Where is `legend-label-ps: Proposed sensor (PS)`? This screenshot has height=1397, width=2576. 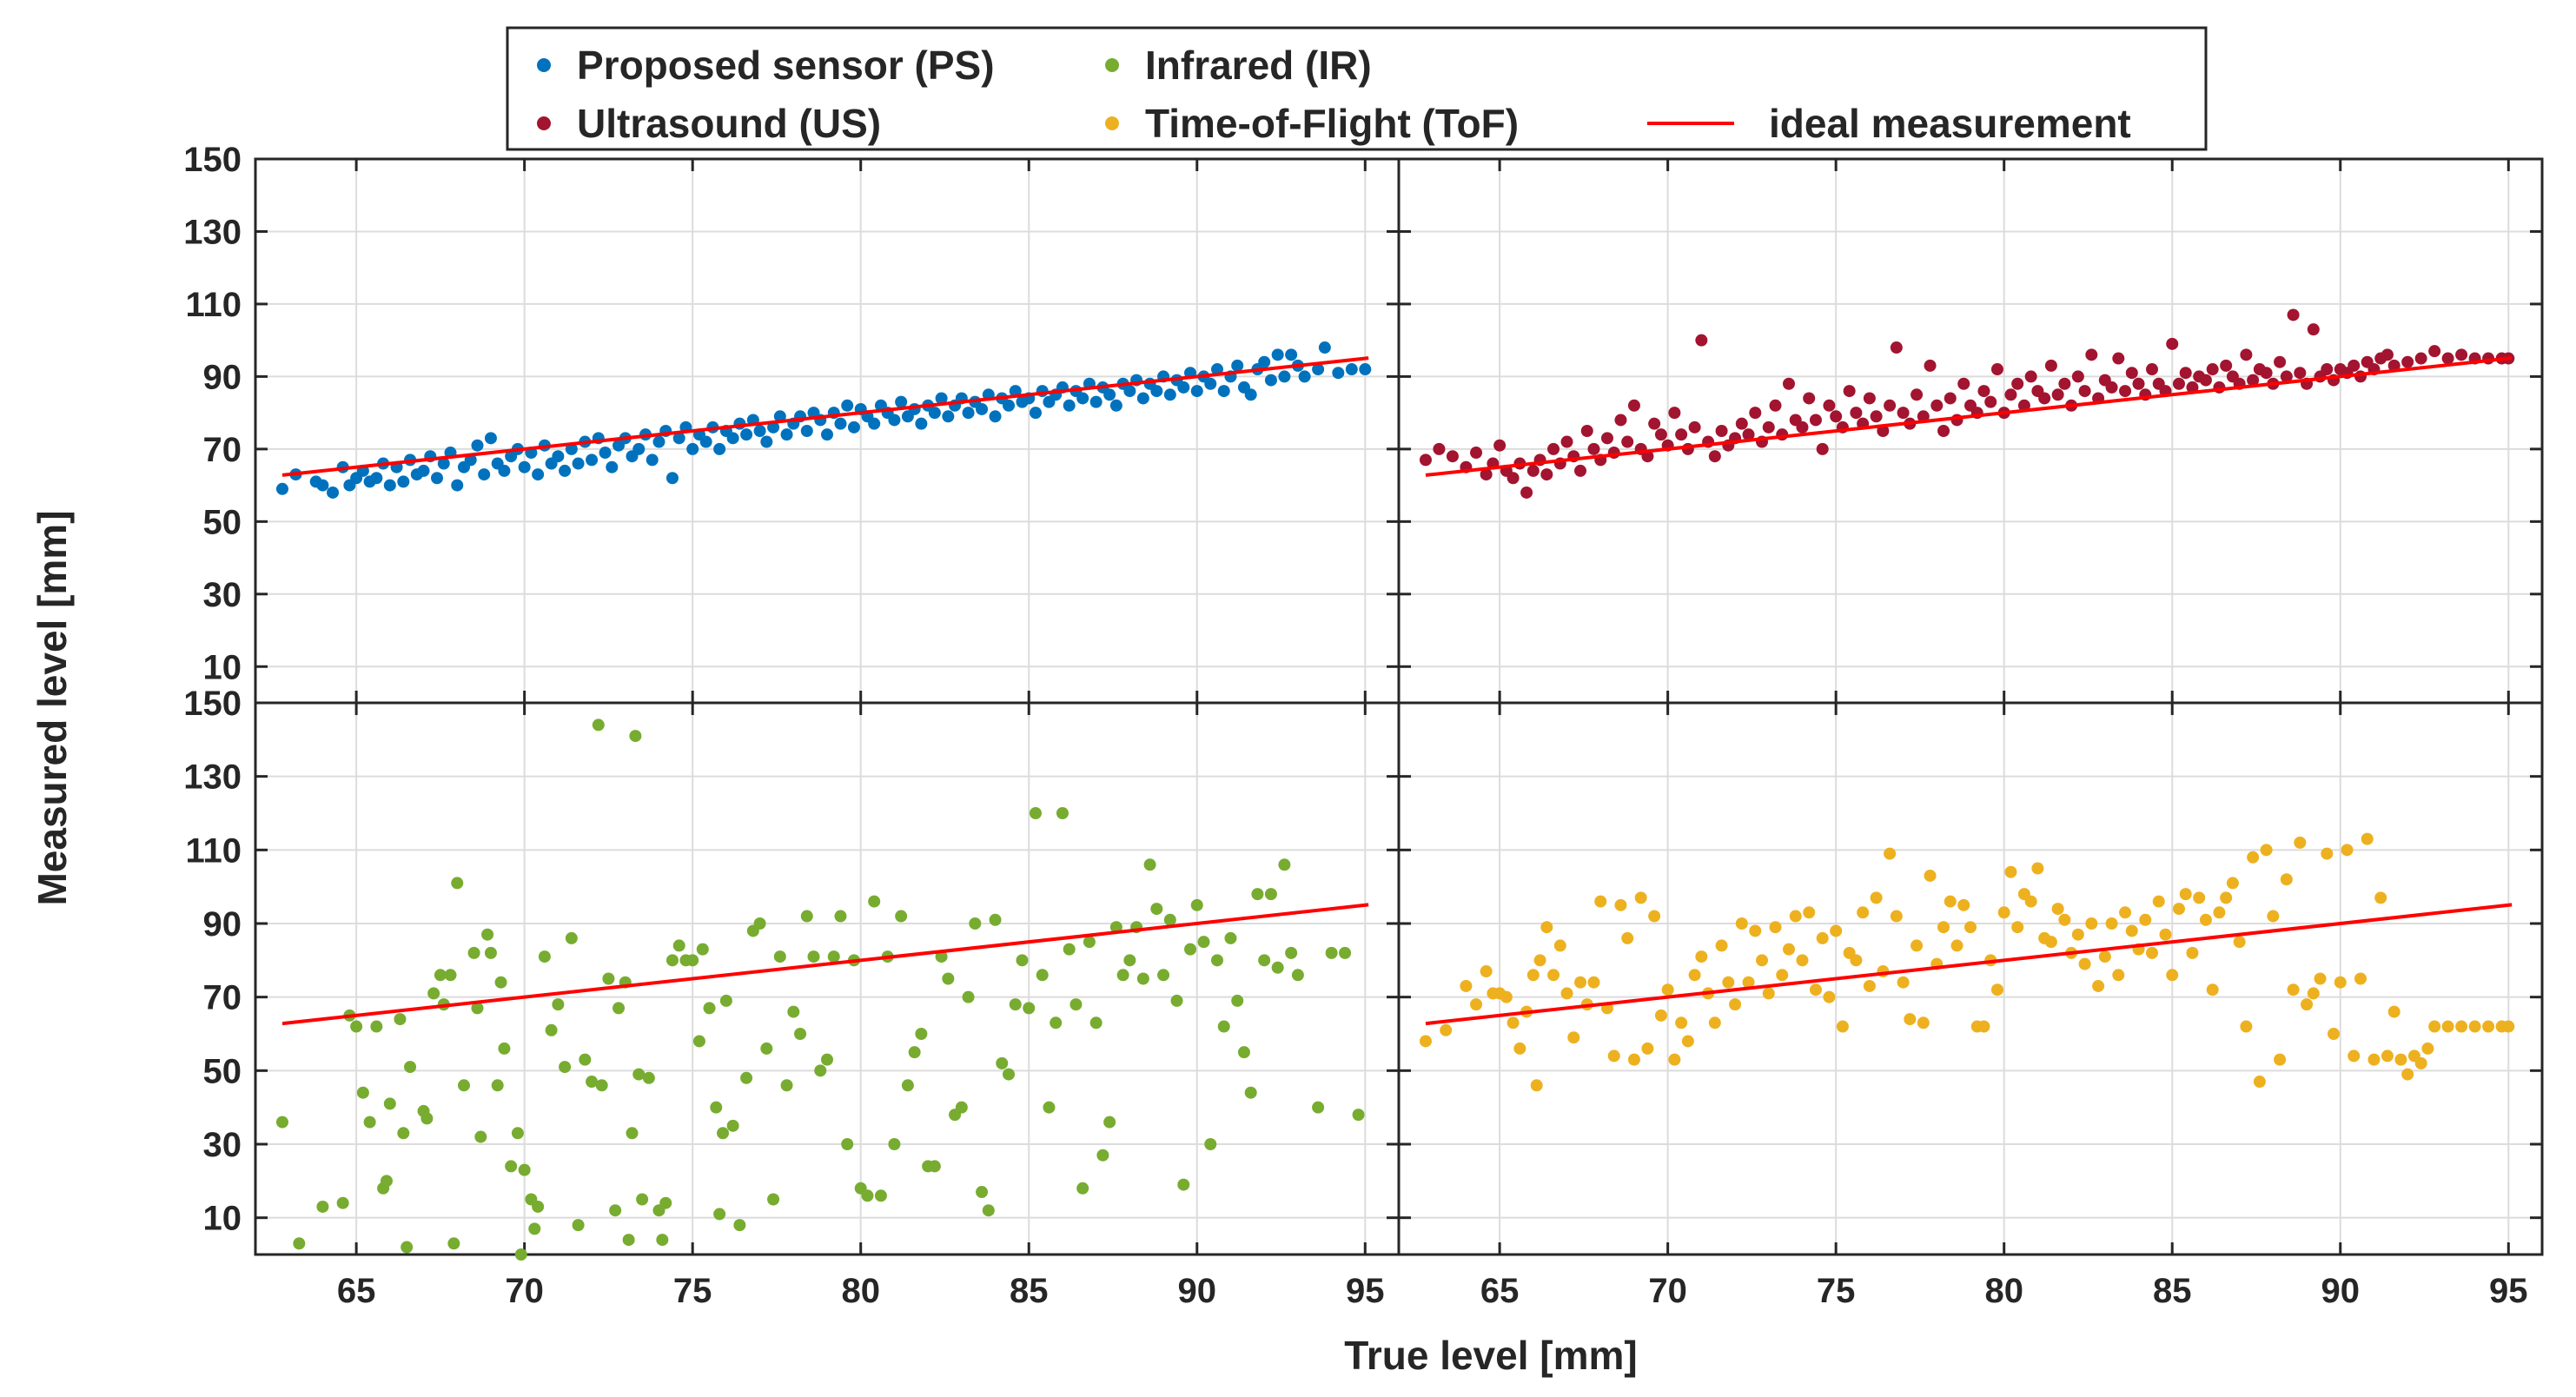 legend-label-ps: Proposed sensor (PS) is located at coordinates (786, 65).